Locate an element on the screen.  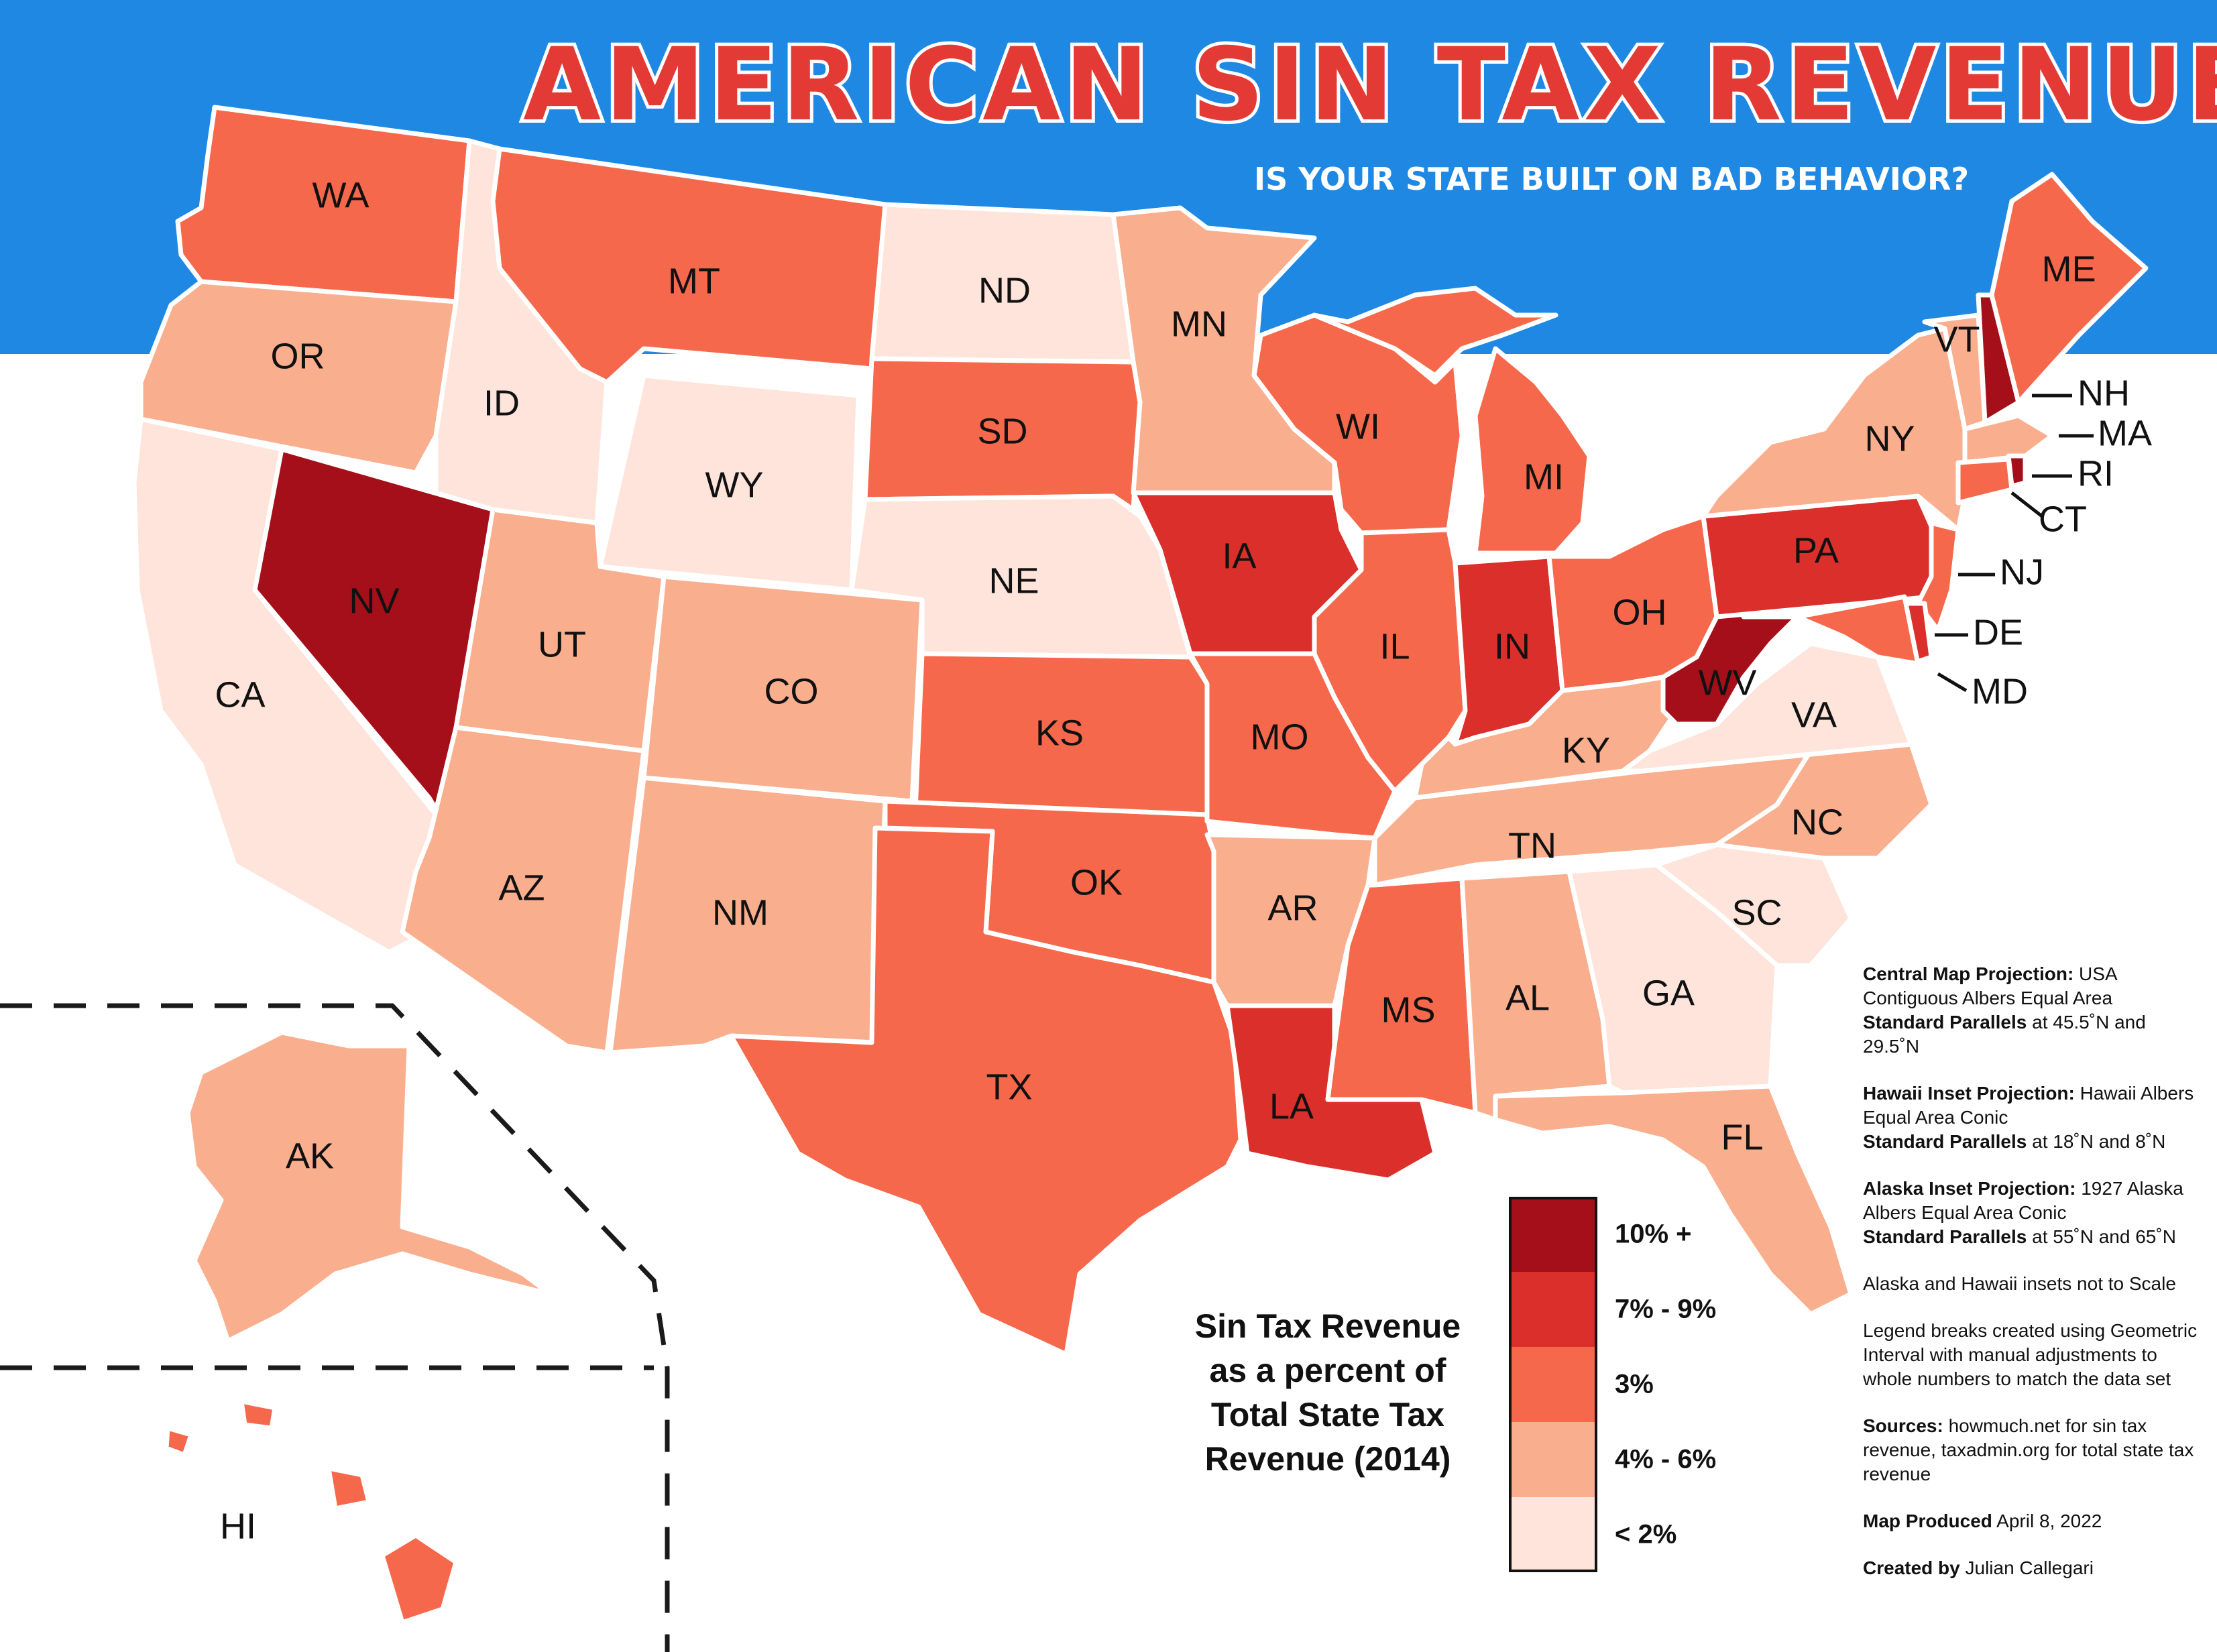
leader-CT is located at coordinates (2026, 504).